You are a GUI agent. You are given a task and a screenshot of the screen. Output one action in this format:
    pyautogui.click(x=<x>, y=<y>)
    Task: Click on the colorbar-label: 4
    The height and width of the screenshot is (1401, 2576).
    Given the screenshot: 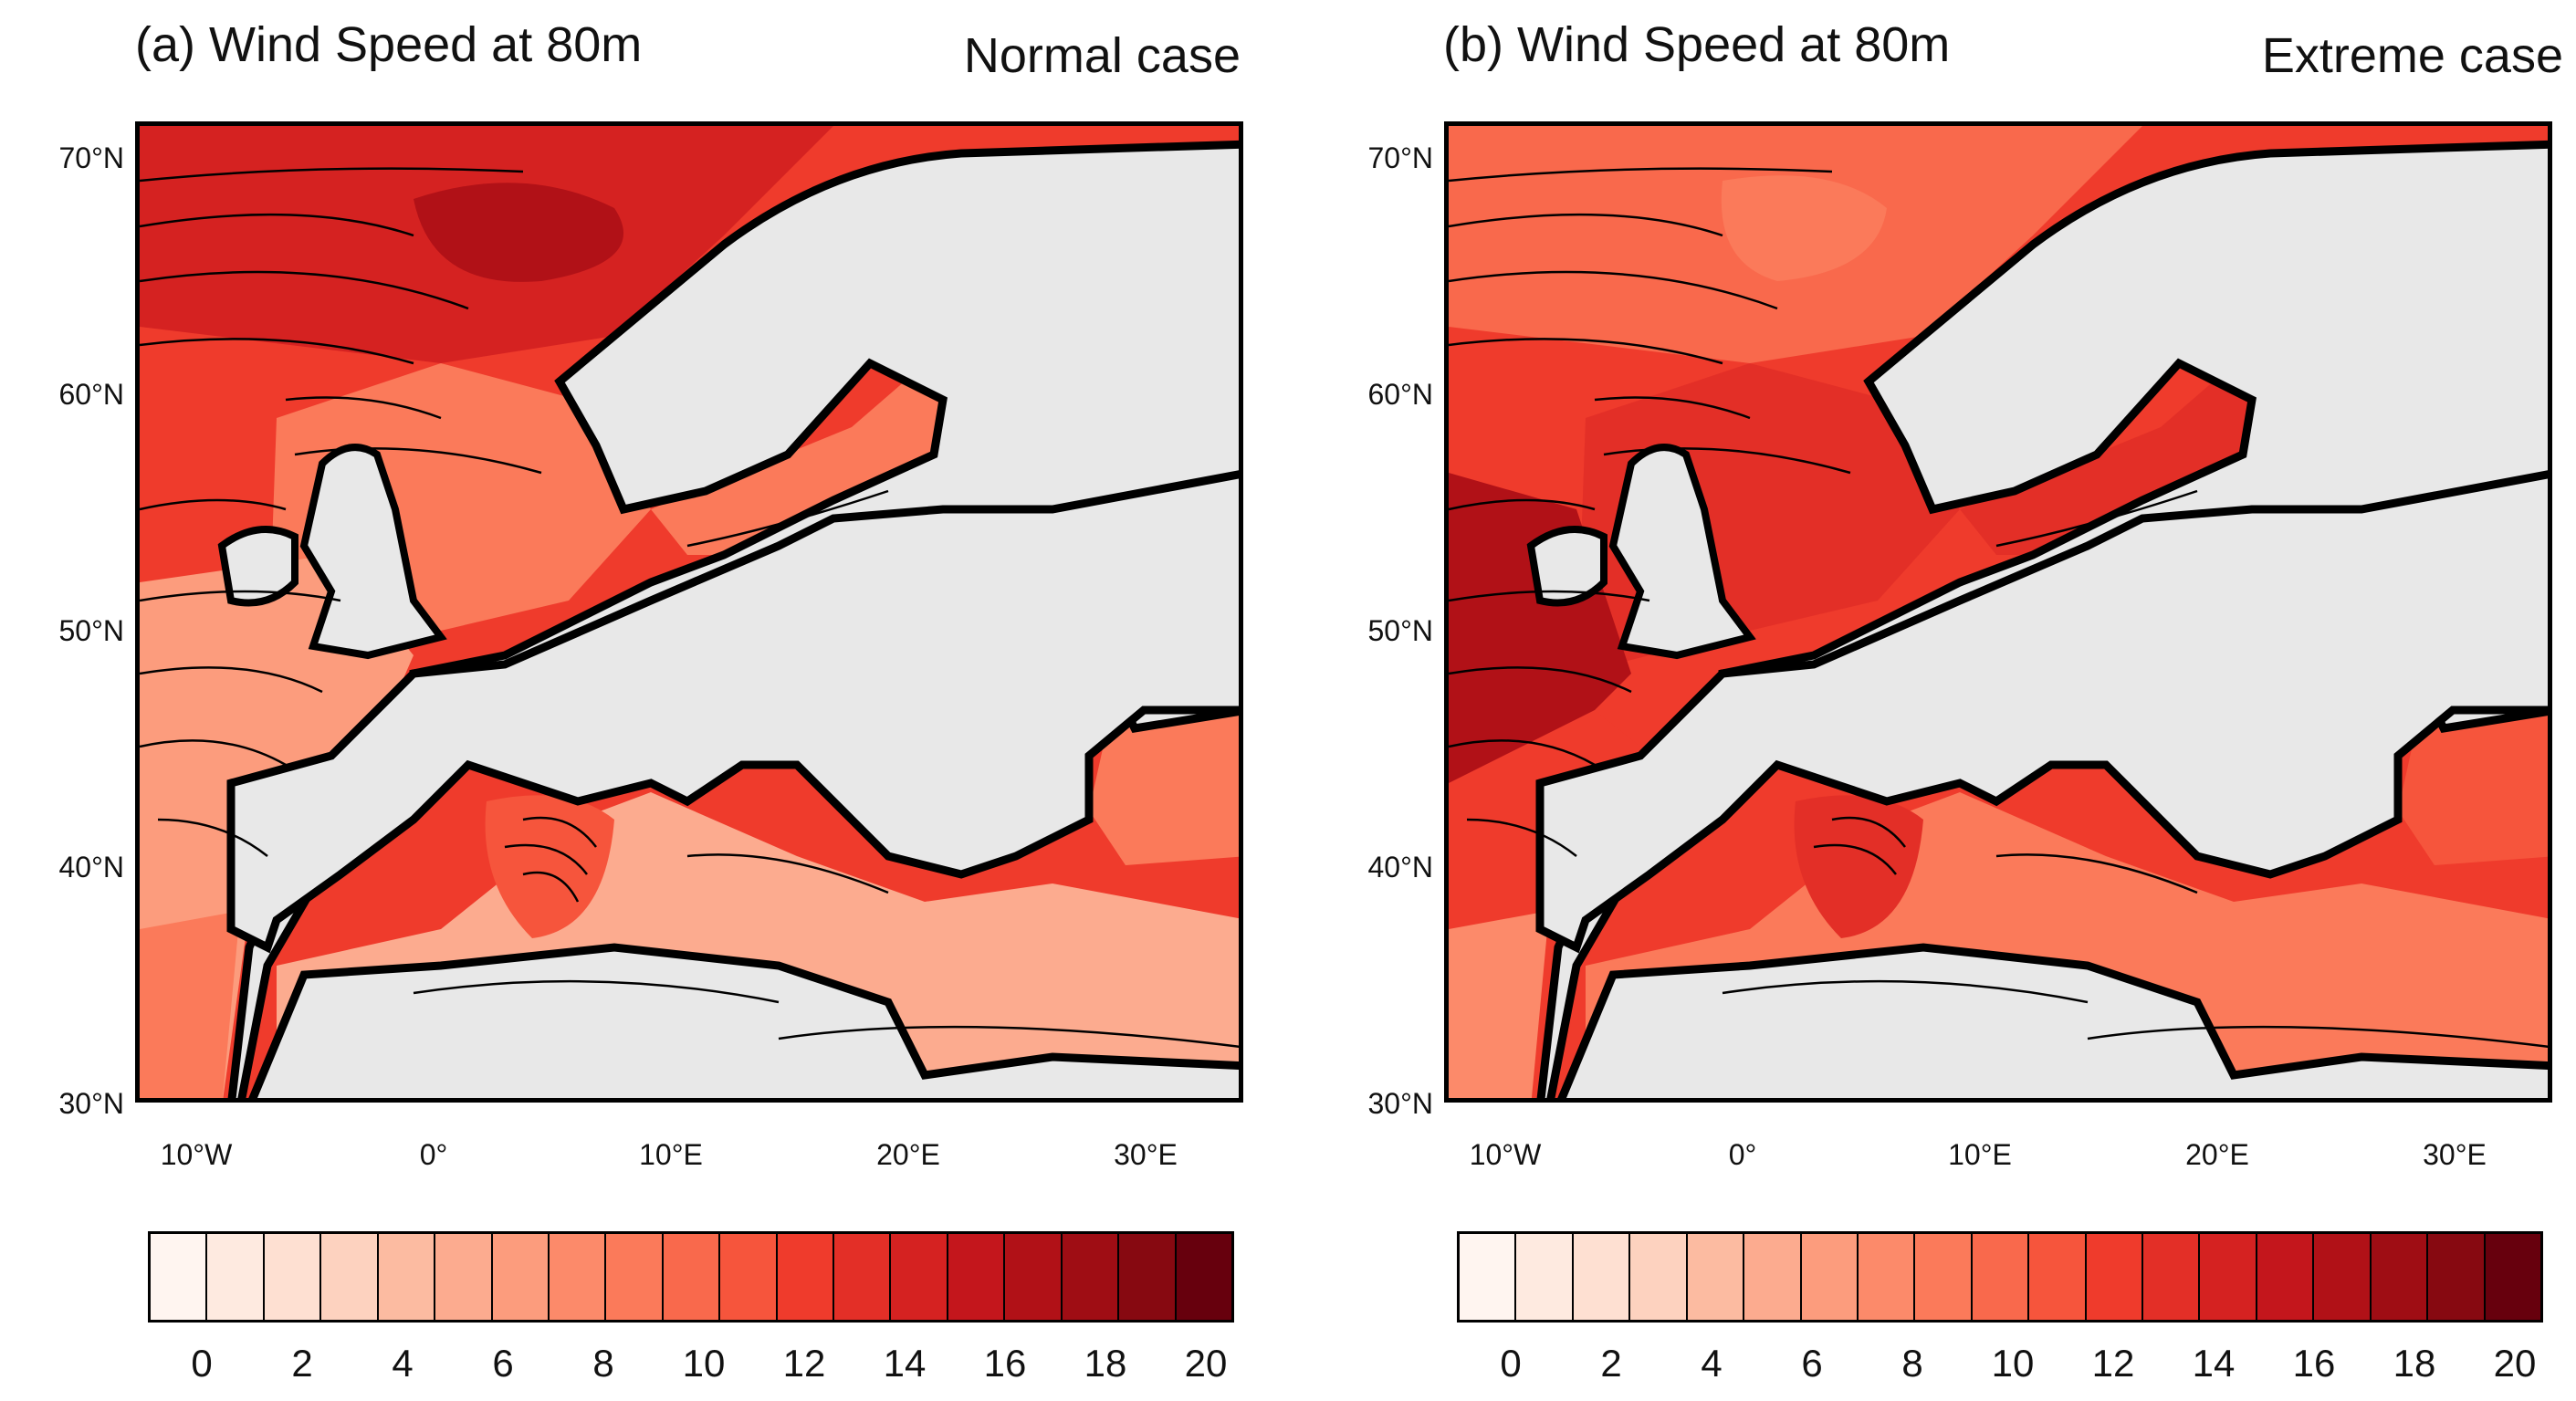 What is the action you would take?
    pyautogui.click(x=1712, y=1363)
    